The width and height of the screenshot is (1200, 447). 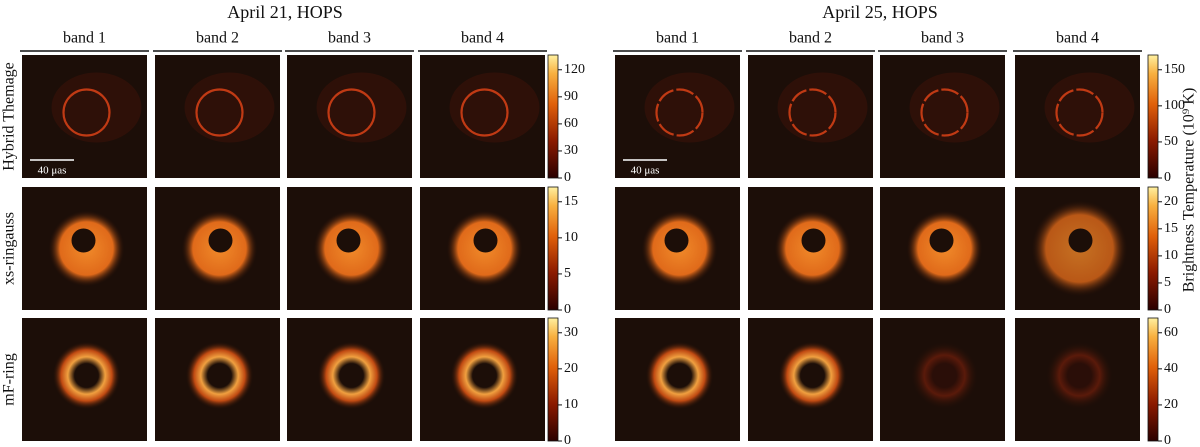 What do you see at coordinates (880, 12) in the screenshot?
I see `group-title: April 25, HOPS` at bounding box center [880, 12].